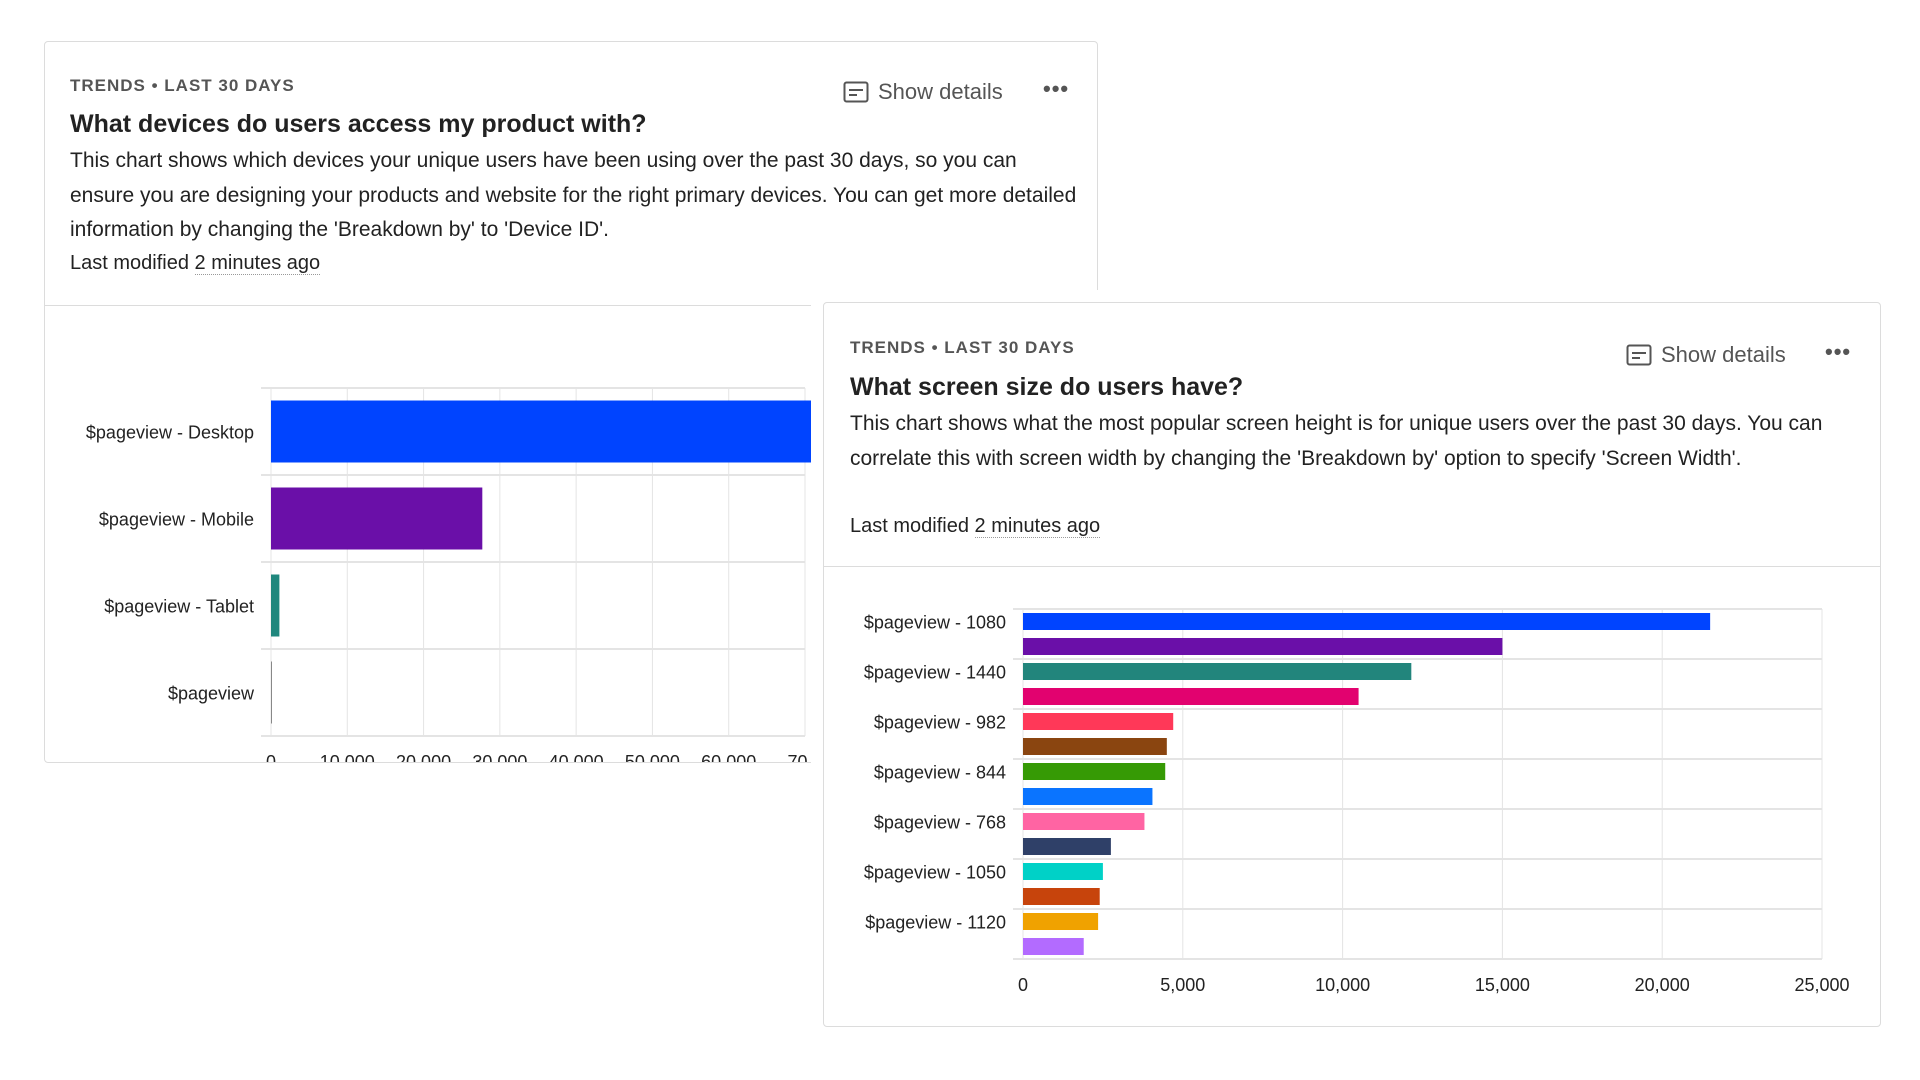  I want to click on category-label: $pageview - 1050, so click(935, 873).